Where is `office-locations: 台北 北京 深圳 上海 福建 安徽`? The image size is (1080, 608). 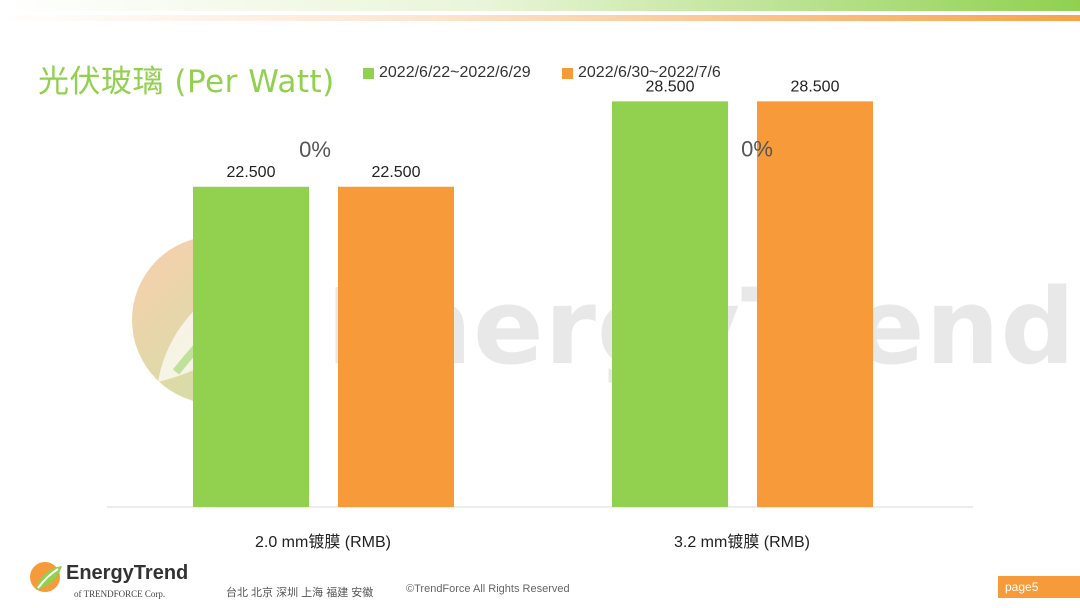 office-locations: 台北 北京 深圳 上海 福建 安徽 is located at coordinates (300, 593).